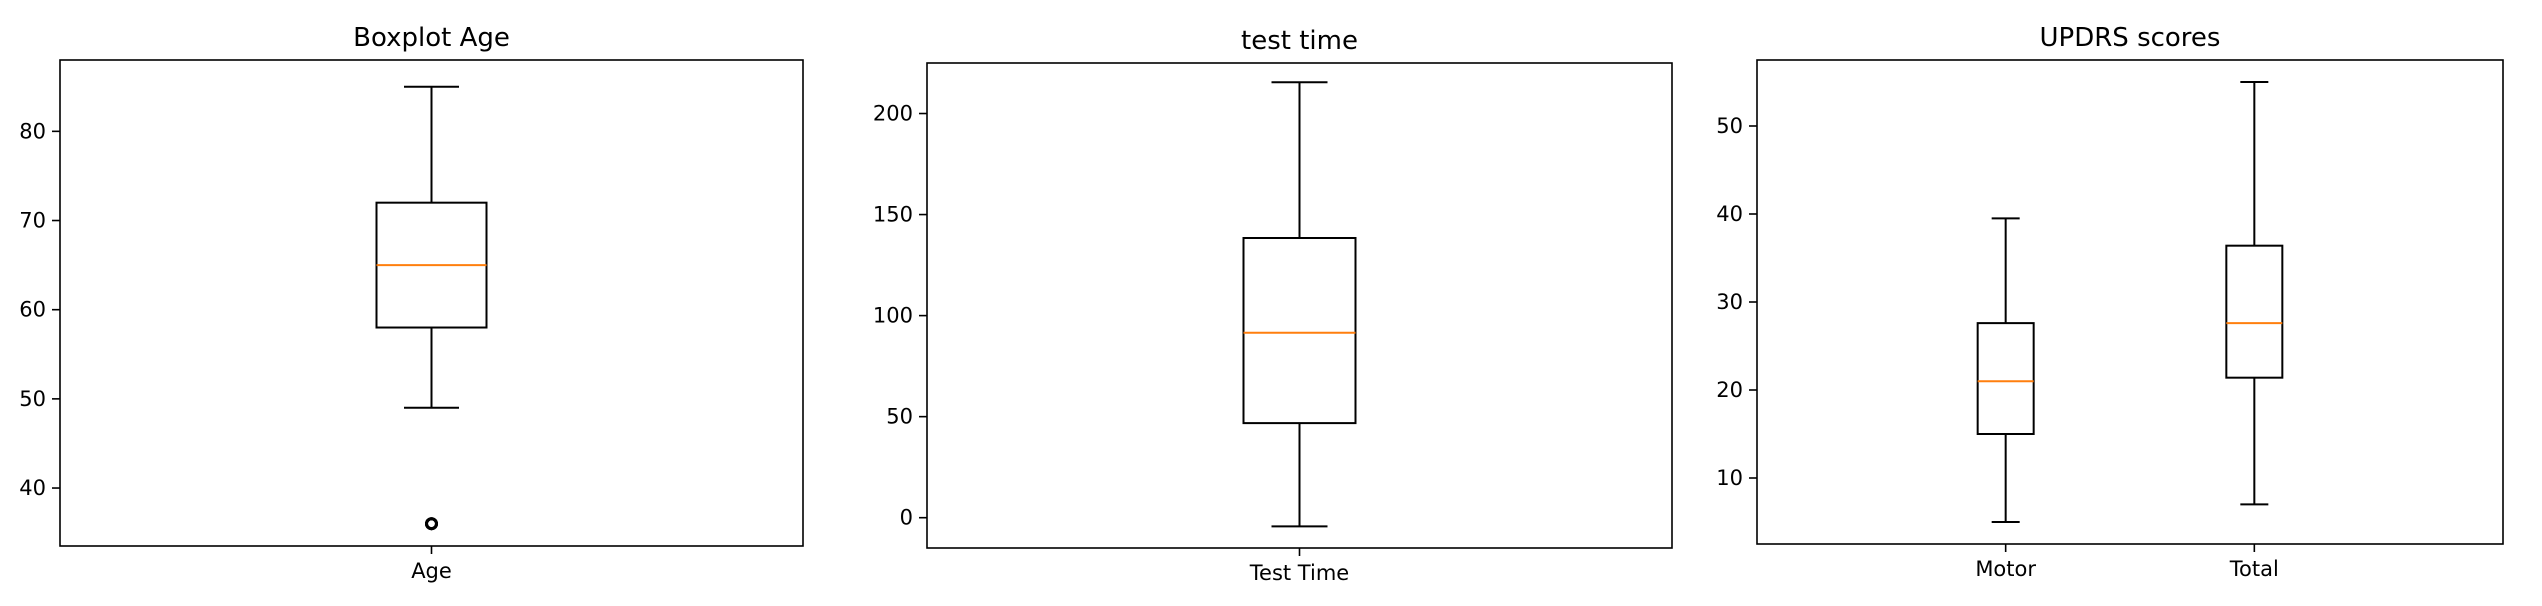 Image resolution: width=2542 pixels, height=606 pixels. I want to click on box-motor, so click(2005, 370).